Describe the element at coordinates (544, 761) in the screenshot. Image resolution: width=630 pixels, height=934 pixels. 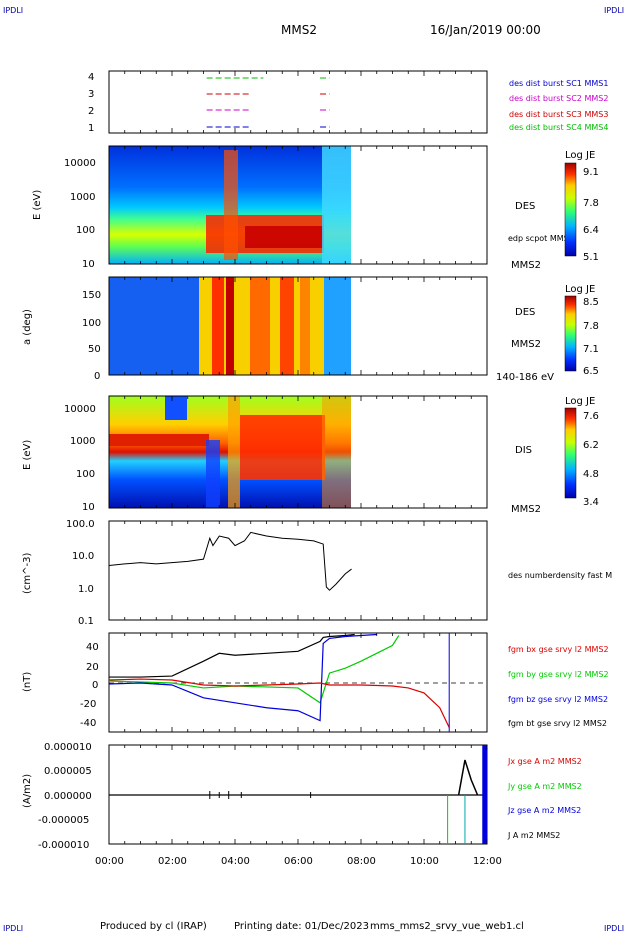
I see `current-label-jx: Jx gse A m2 MMS2` at that location.